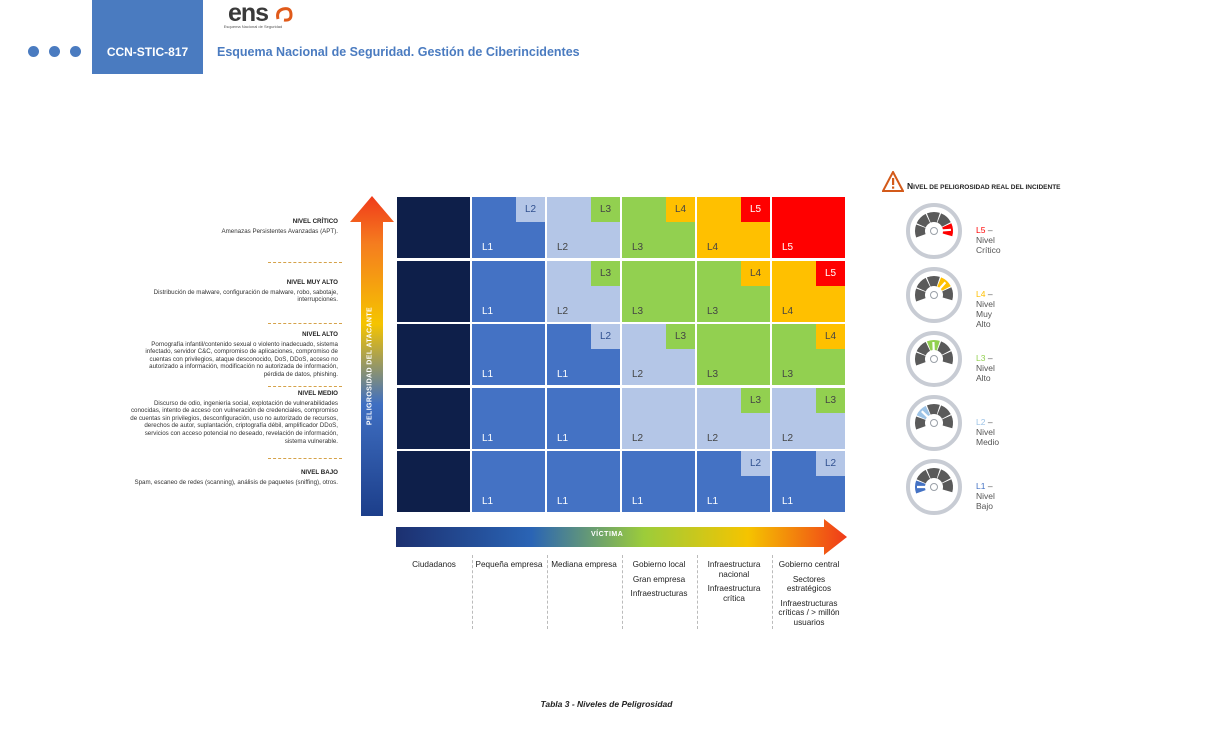 This screenshot has width=1213, height=756. I want to click on level-title: NIVEL MEDIO, so click(317, 393).